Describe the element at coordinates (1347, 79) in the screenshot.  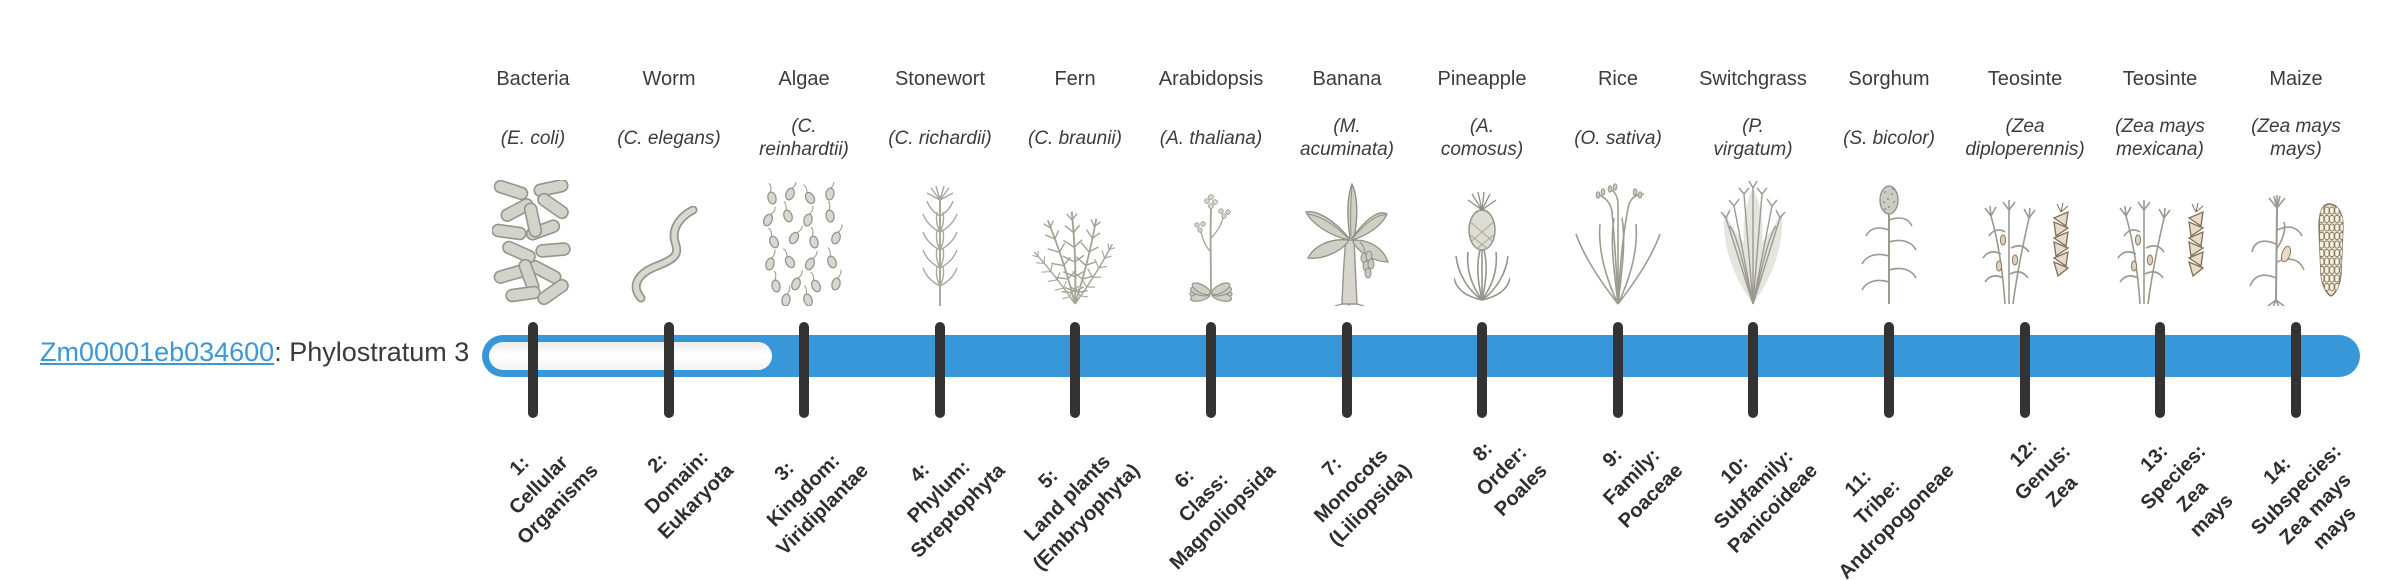
I see `organism-common-name: Banana` at that location.